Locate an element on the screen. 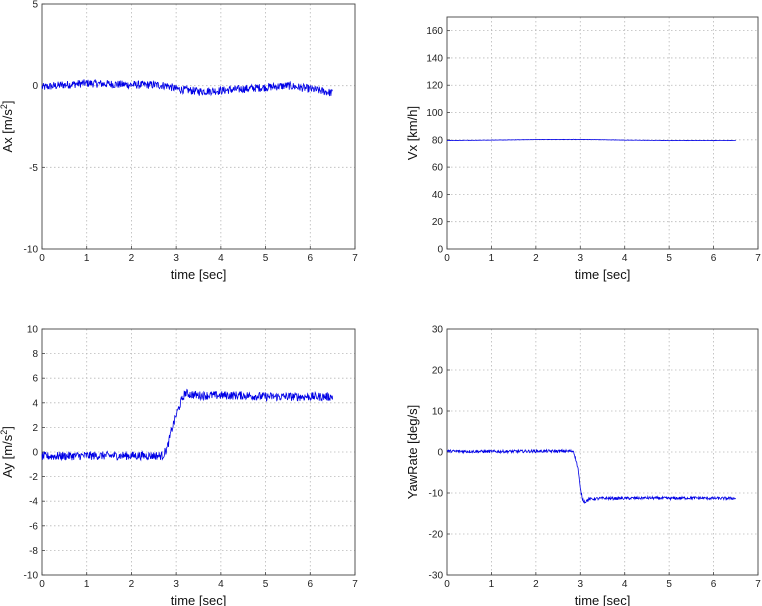 The image size is (762, 606). y-axis-label-text: YawRate [deg/s] is located at coordinates (412, 452).